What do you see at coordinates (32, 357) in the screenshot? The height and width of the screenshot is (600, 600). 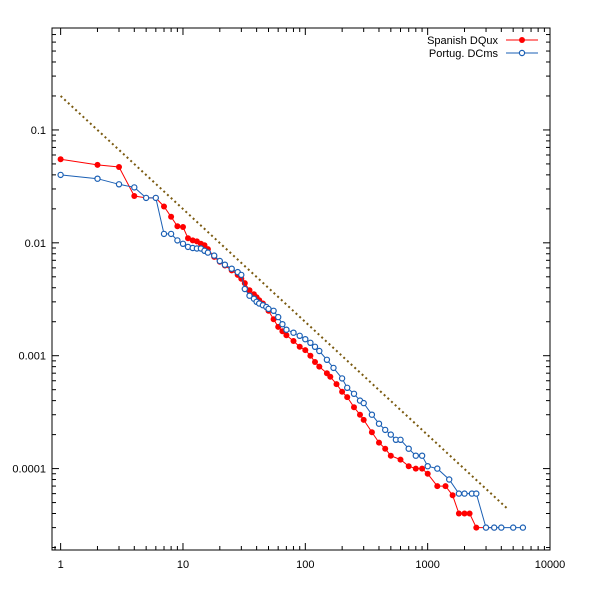 I see `y-tick-label: 0.001` at bounding box center [32, 357].